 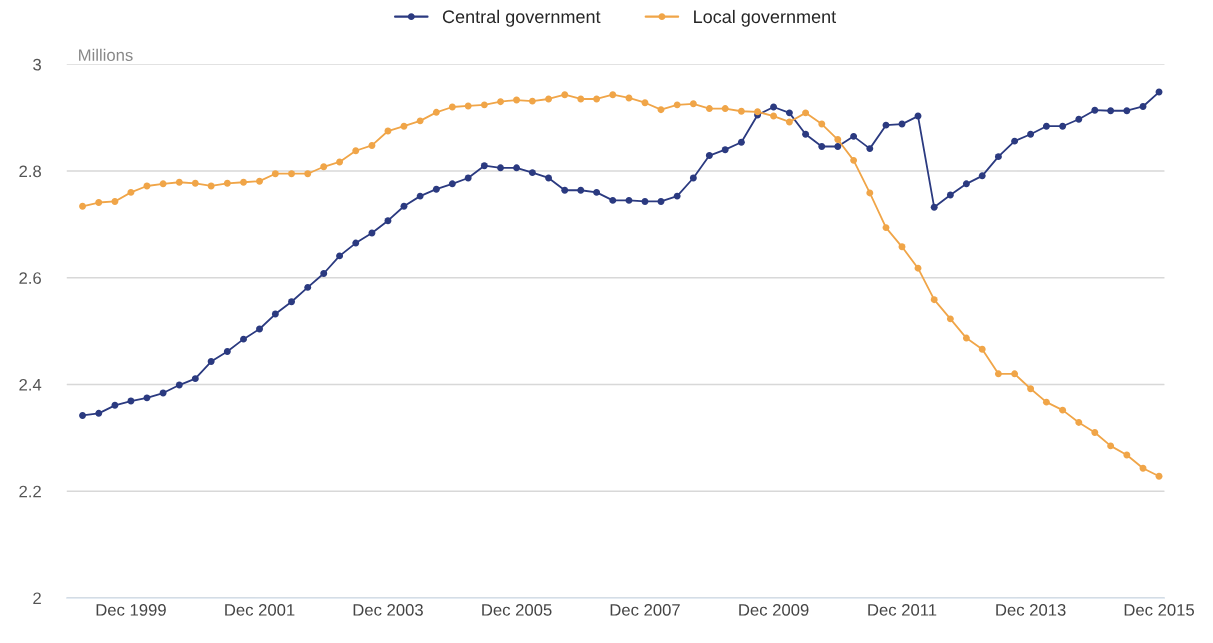 What do you see at coordinates (260, 609) in the screenshot?
I see `x-tick-label: Dec 2001` at bounding box center [260, 609].